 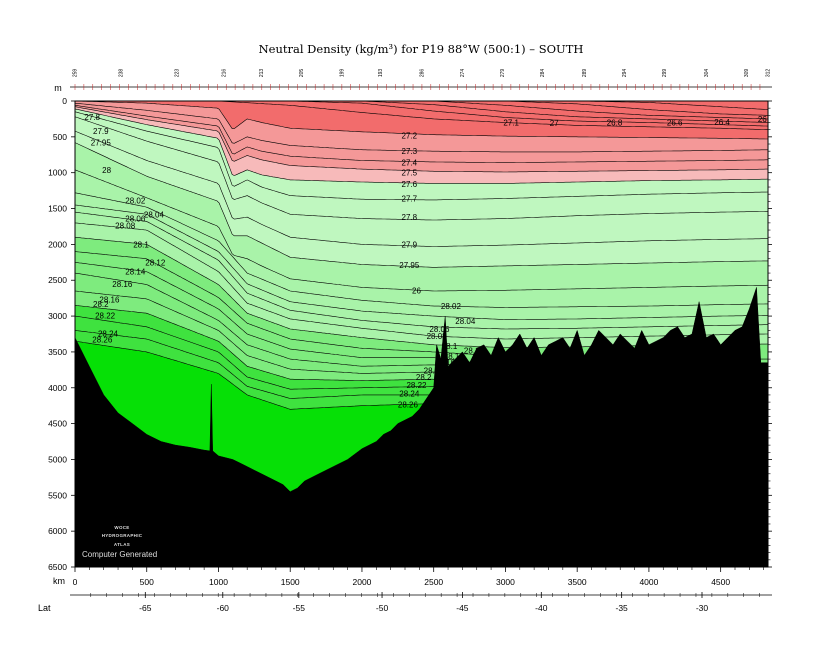 What do you see at coordinates (290, 582) in the screenshot?
I see `distance-tick-label: 1500` at bounding box center [290, 582].